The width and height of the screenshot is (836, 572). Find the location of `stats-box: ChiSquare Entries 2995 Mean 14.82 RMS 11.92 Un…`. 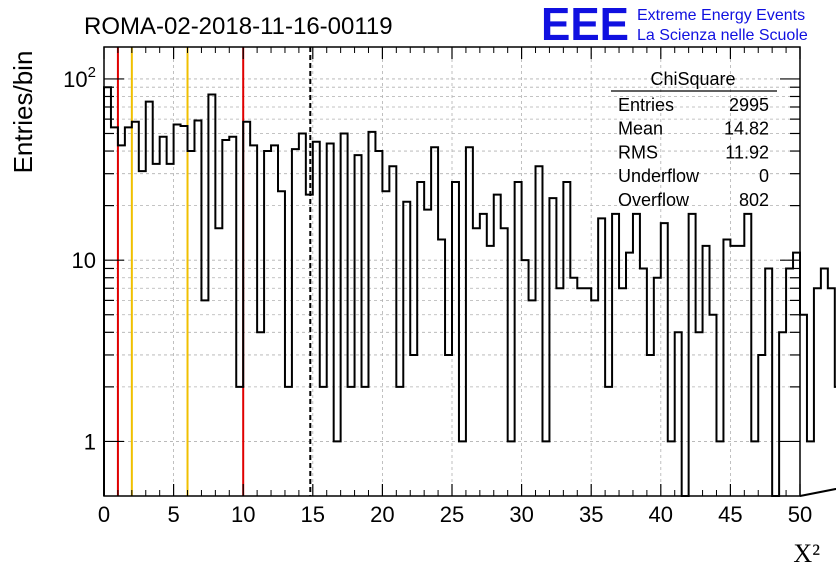

stats-box: ChiSquare Entries 2995 Mean 14.82 RMS 11.92 Un… is located at coordinates (694, 139).